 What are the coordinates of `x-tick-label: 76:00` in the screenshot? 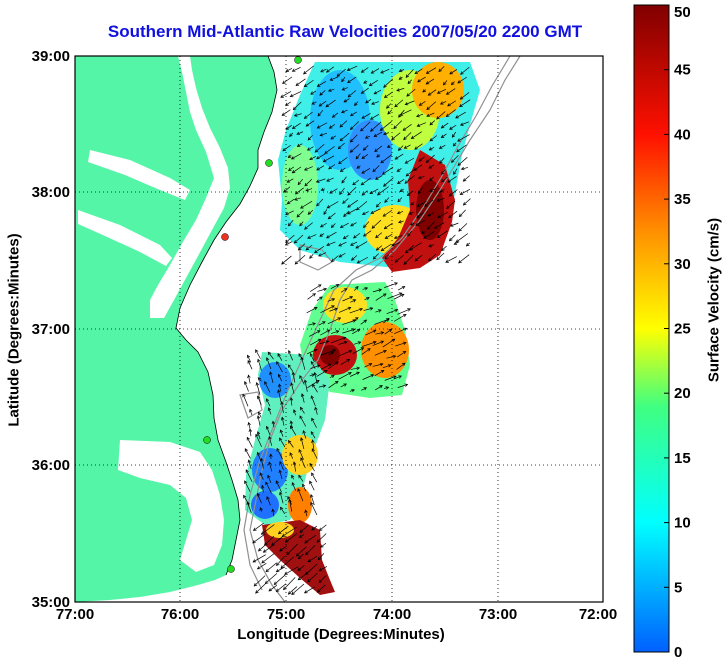 It's located at (180, 614).